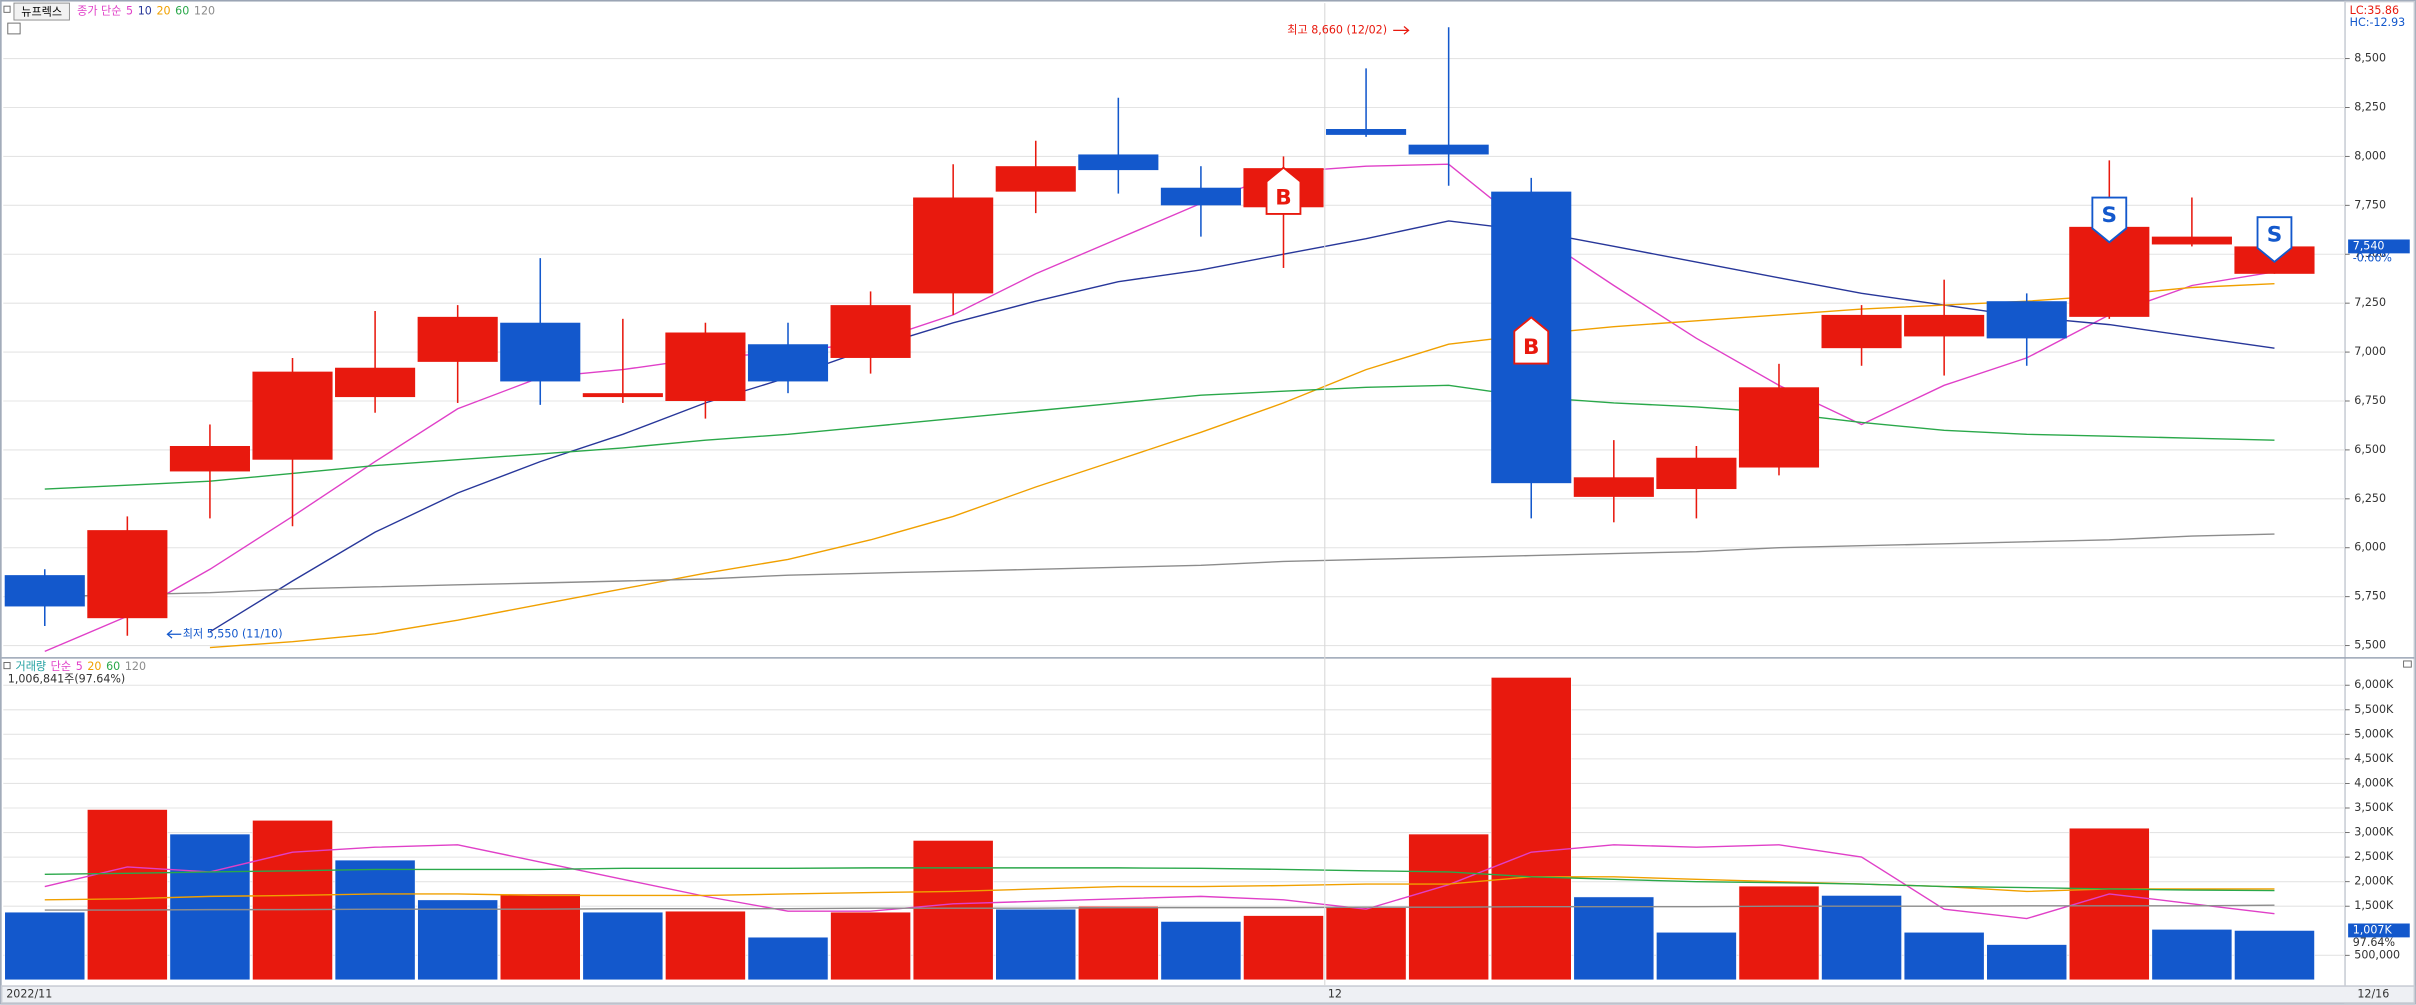 Image resolution: width=2416 pixels, height=1005 pixels. I want to click on ticker-name: 뉴프렉스, so click(41, 11).